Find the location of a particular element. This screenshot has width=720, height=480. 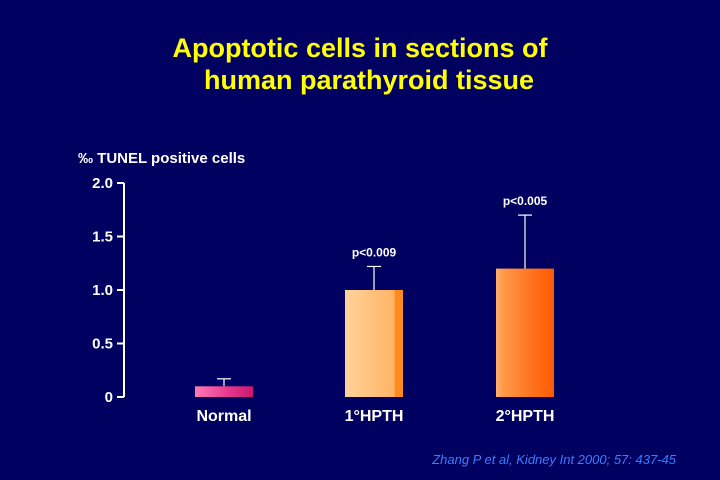

x-tick-label-hpth2: 2°HPTH is located at coordinates (525, 416).